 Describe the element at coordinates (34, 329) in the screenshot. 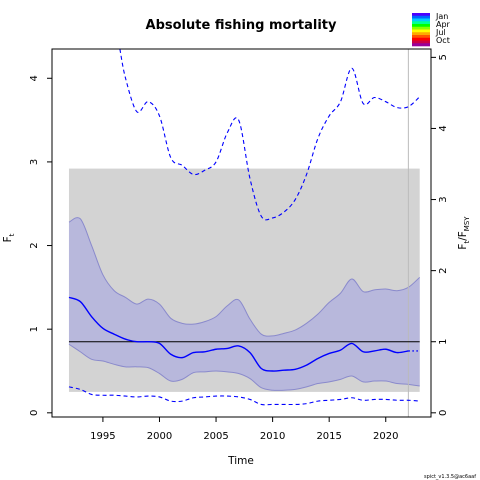

I see `y-tick-label: 1` at that location.